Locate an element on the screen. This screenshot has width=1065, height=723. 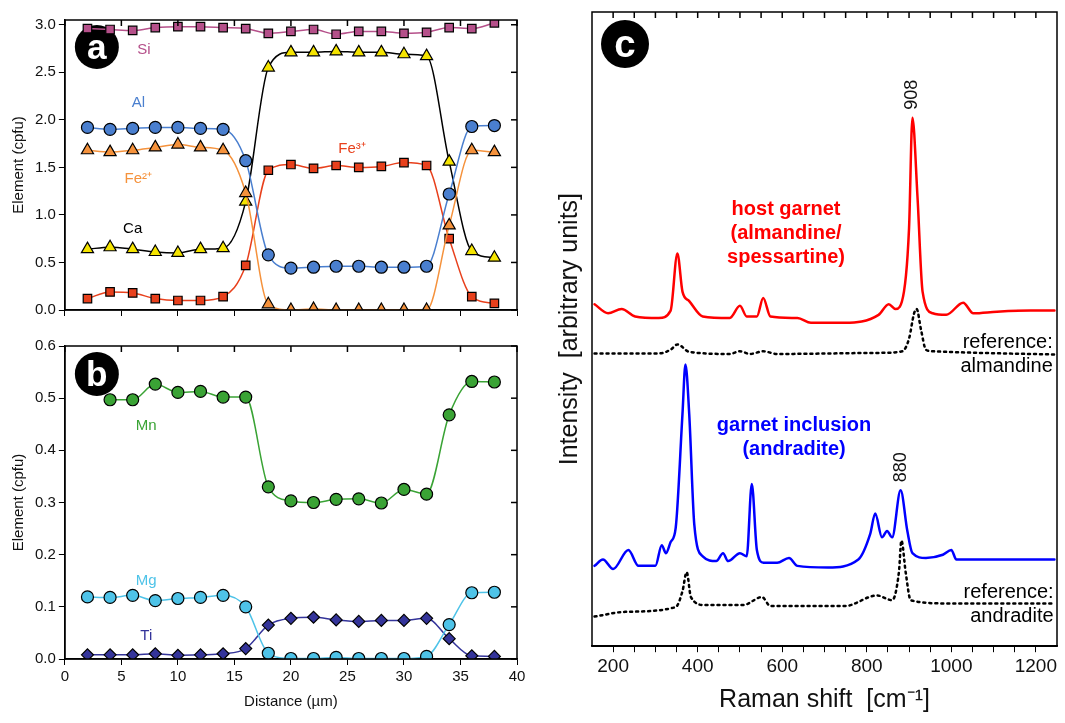
series-label: reference: andradite is located at coordinates (1008, 603).